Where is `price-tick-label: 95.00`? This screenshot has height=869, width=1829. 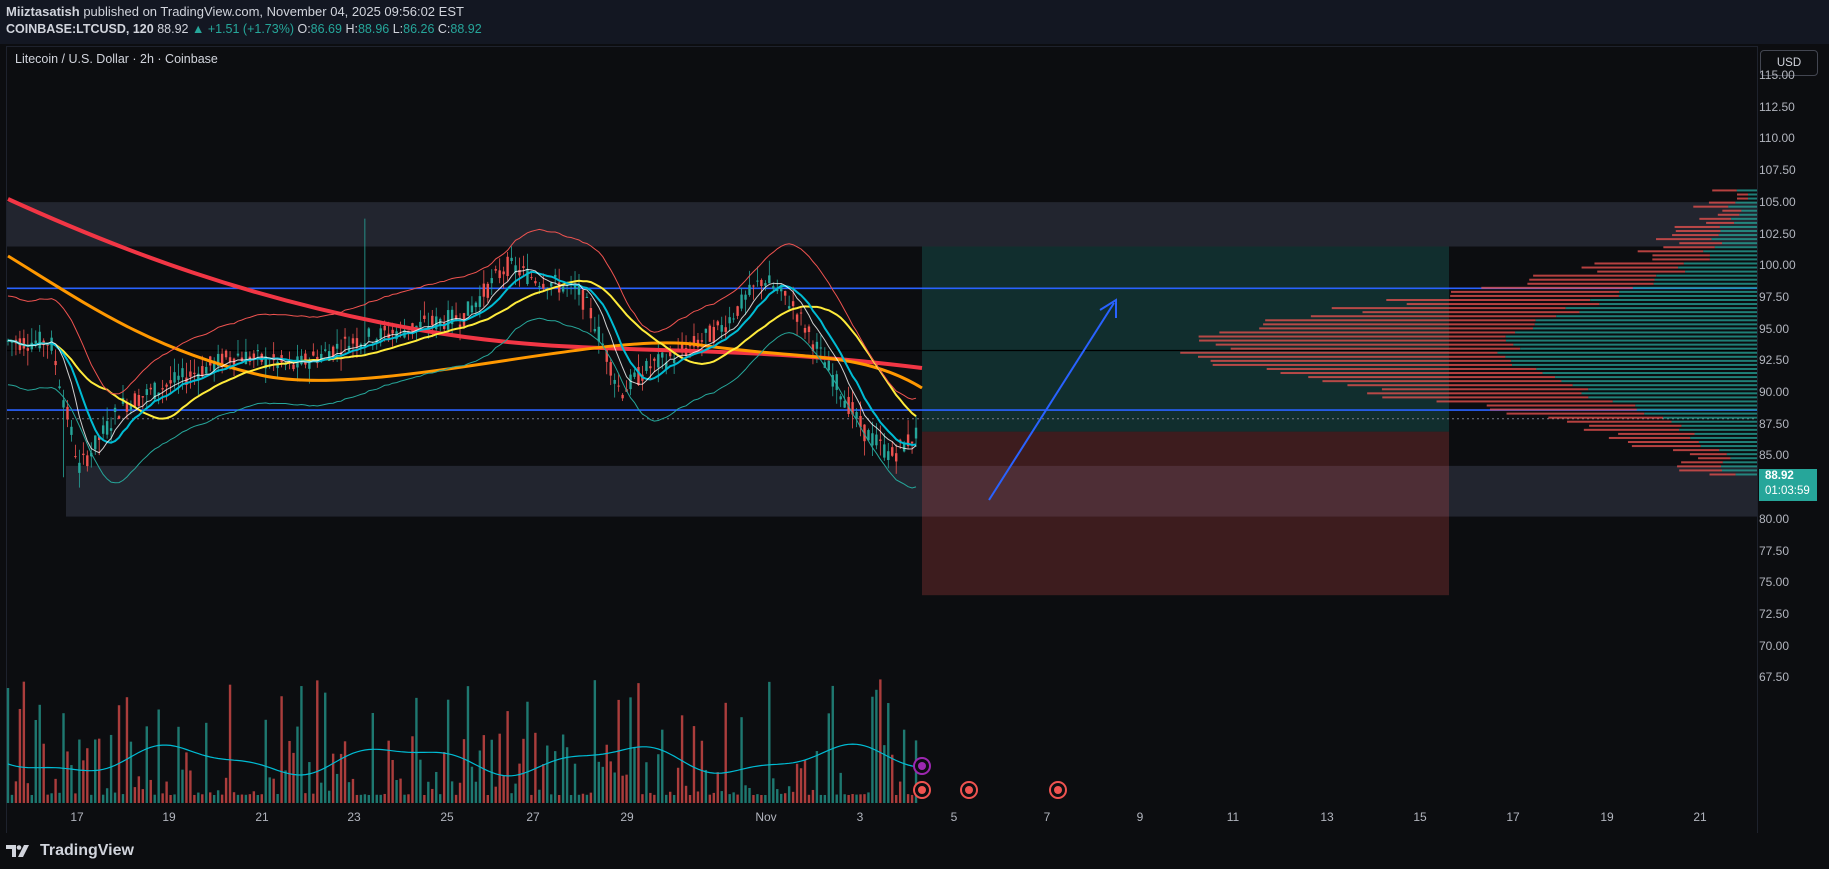 price-tick-label: 95.00 is located at coordinates (1789, 329).